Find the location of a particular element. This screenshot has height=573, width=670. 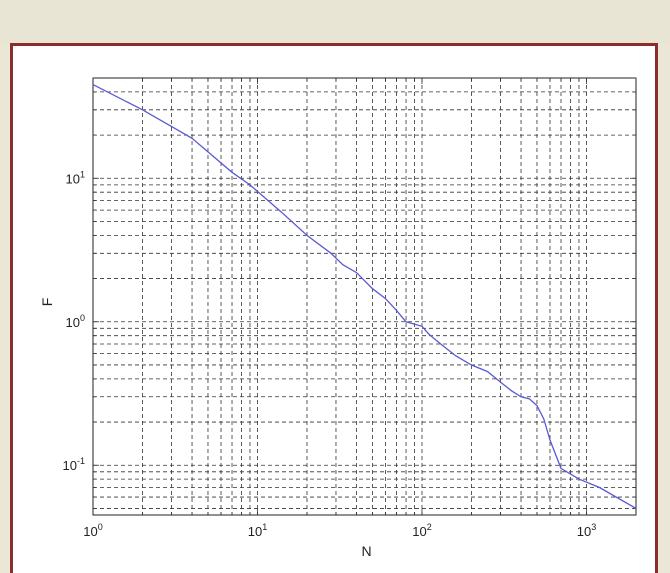

x-tick-label: 10² is located at coordinates (421, 530).